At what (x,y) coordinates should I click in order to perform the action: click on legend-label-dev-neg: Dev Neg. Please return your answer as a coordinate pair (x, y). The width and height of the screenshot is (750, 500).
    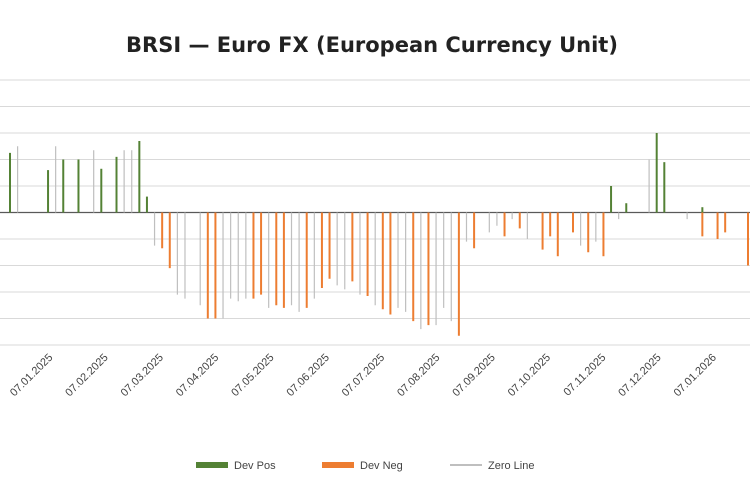
    Looking at the image, I should click on (381, 466).